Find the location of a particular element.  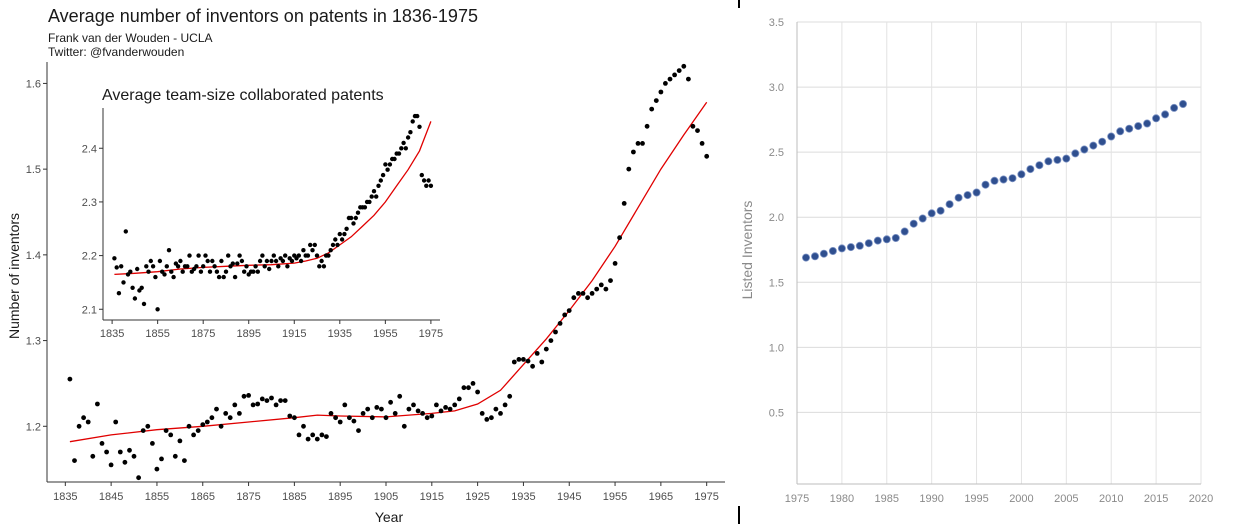

inset-x-tick-label: 1955 is located at coordinates (385, 334).